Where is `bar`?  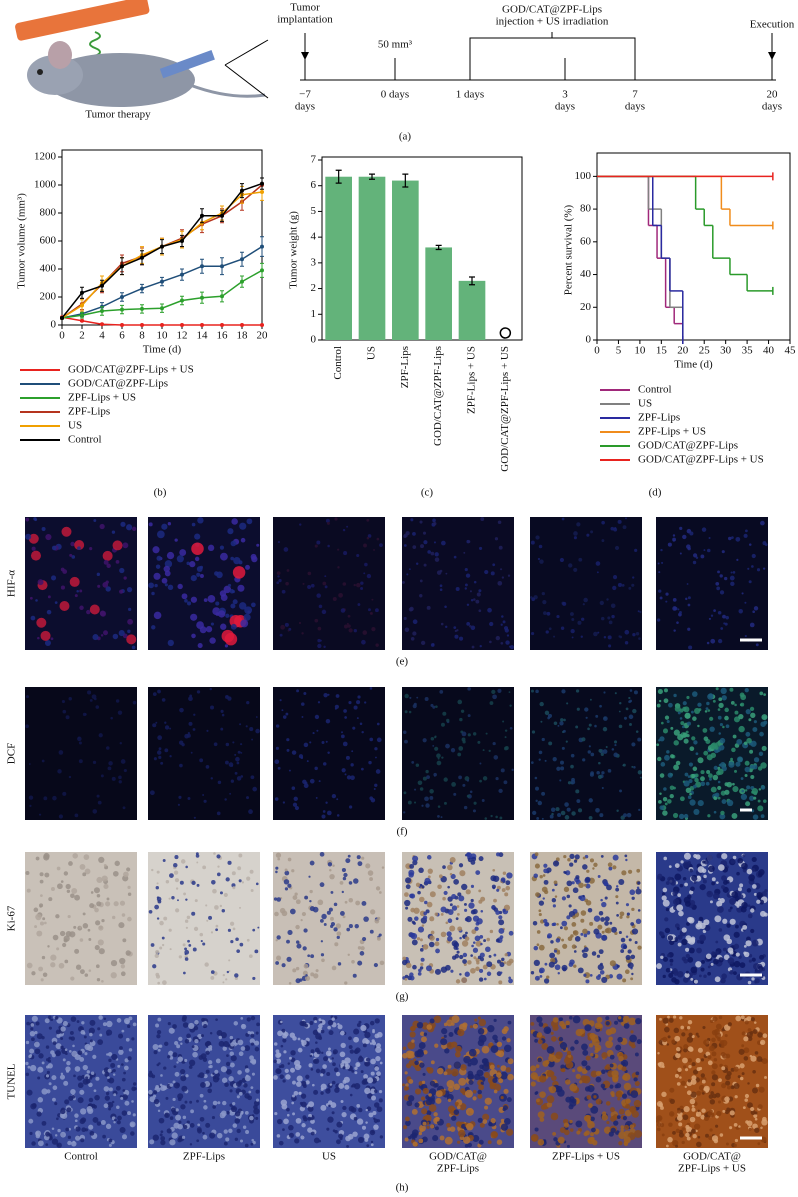
bar is located at coordinates (472, 310).